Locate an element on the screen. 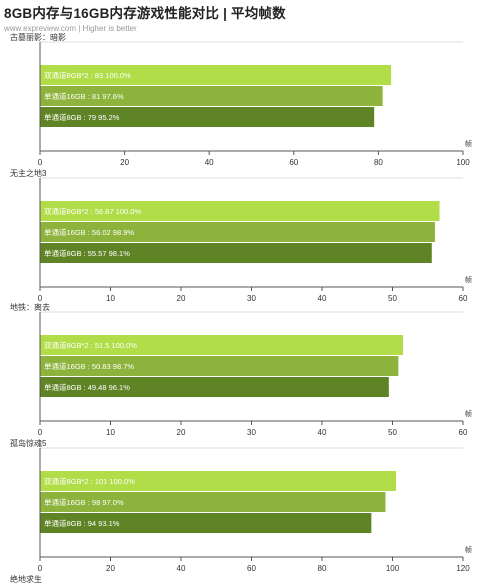 This screenshot has height=584, width=500. bar-label: 单通道16GB : 56.02 98.9% is located at coordinates (89, 232).